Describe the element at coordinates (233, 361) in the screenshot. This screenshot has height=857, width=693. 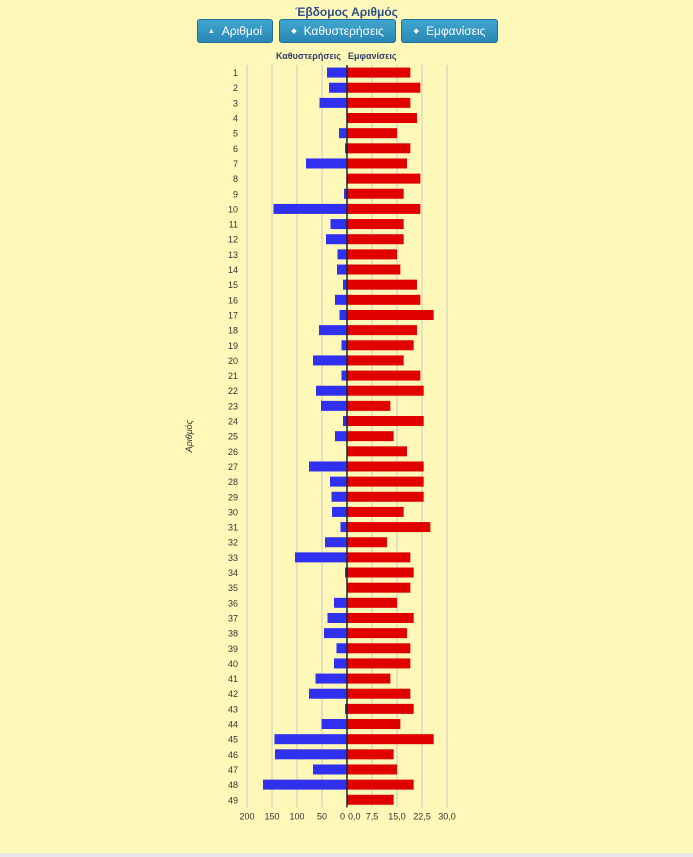
I see `category-label: 20` at that location.